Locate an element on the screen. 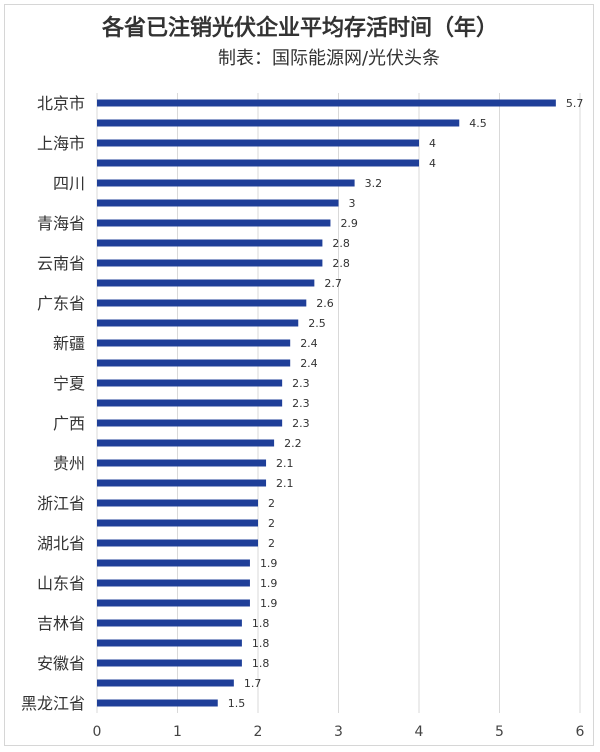 Image resolution: width=600 pixels, height=752 pixels. category-label: 新疆 is located at coordinates (69, 343).